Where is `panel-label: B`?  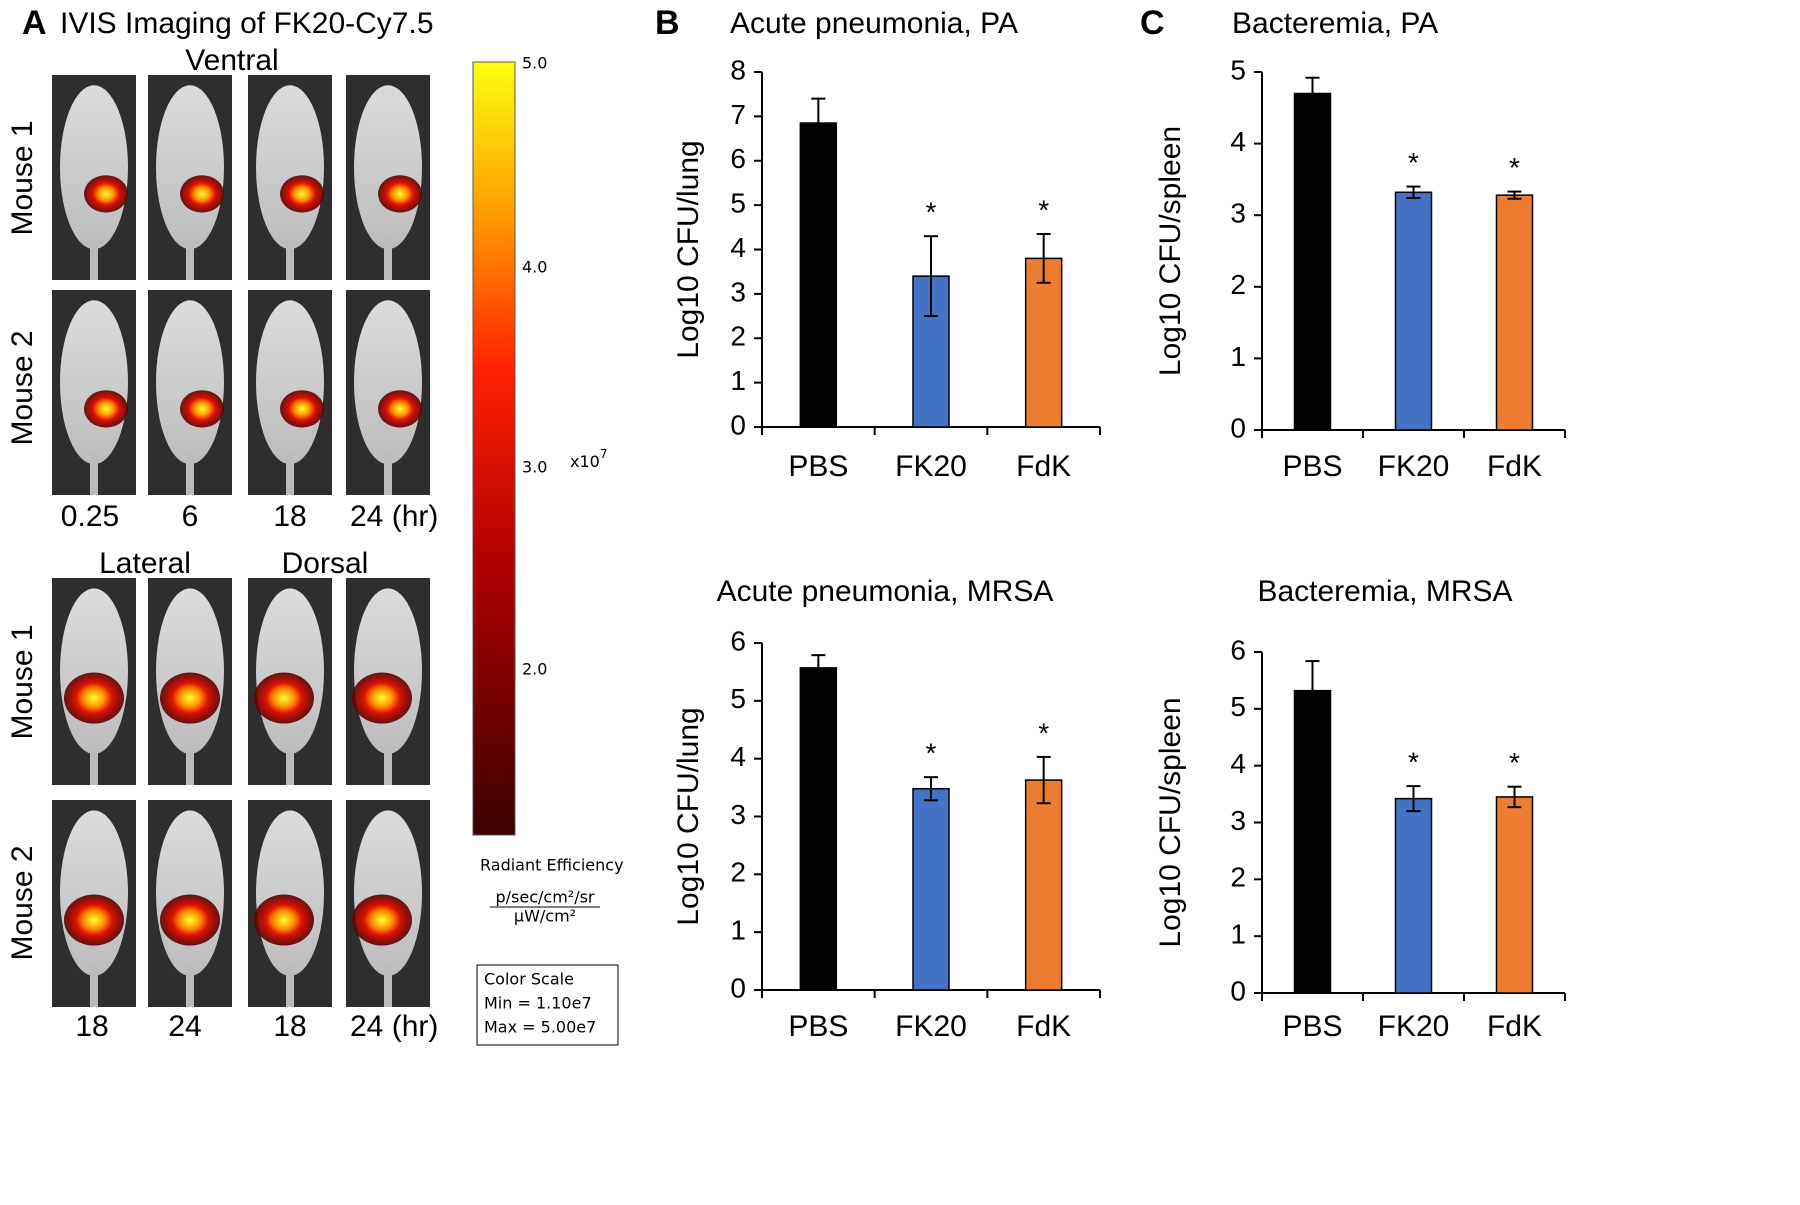
panel-label: B is located at coordinates (667, 23).